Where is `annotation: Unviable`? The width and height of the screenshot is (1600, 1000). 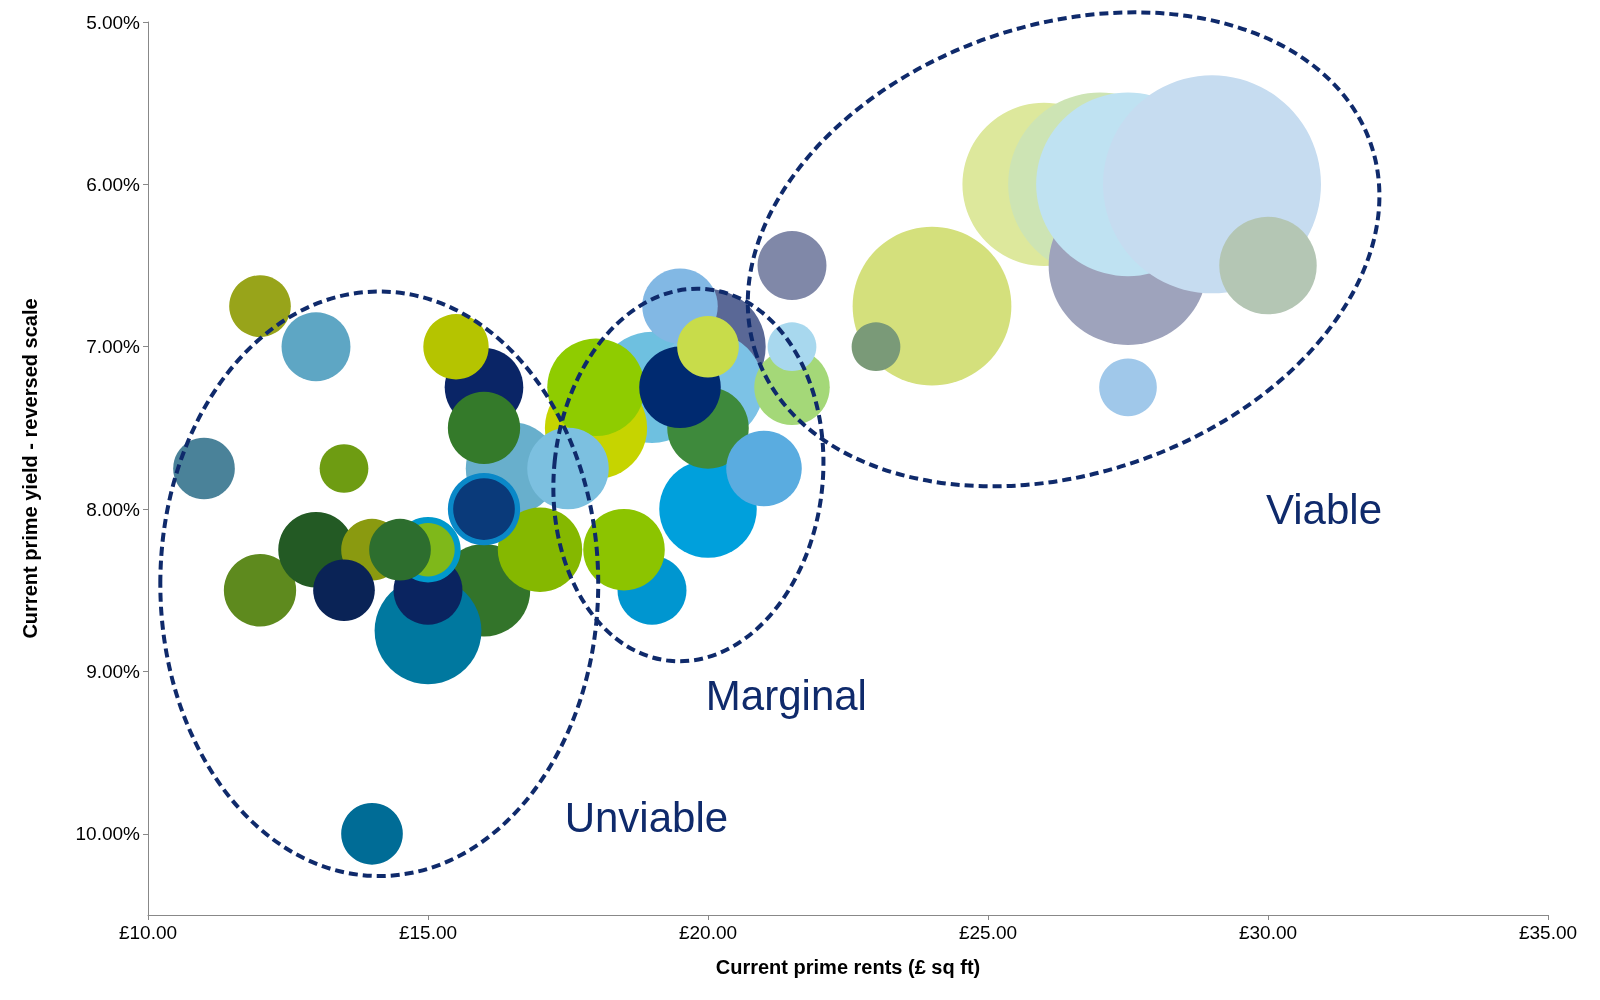 annotation: Unviable is located at coordinates (646, 818).